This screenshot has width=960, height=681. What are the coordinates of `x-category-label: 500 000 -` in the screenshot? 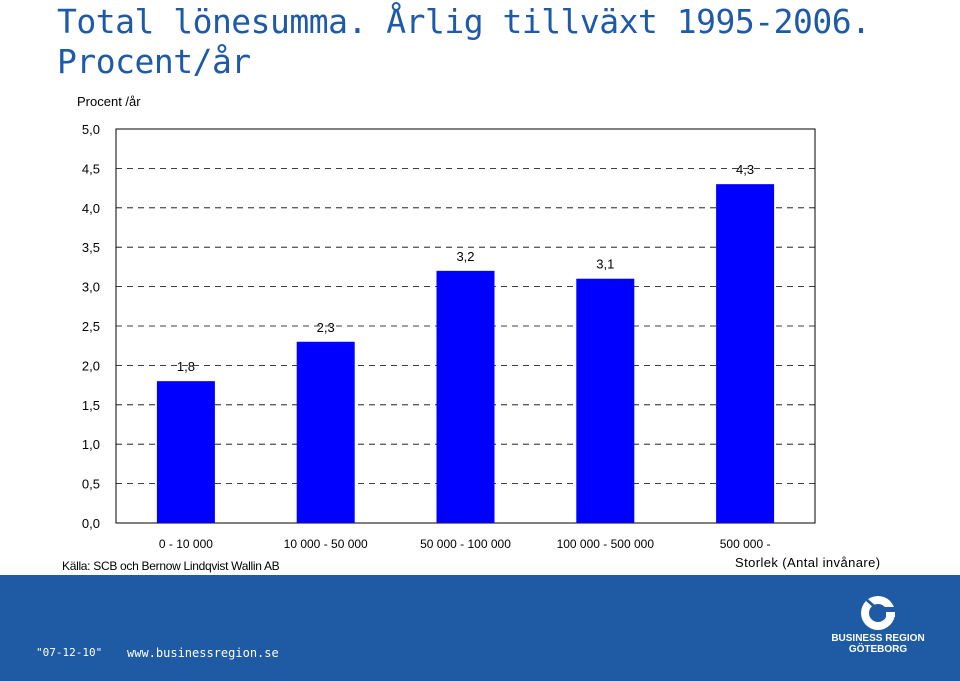 It's located at (745, 544).